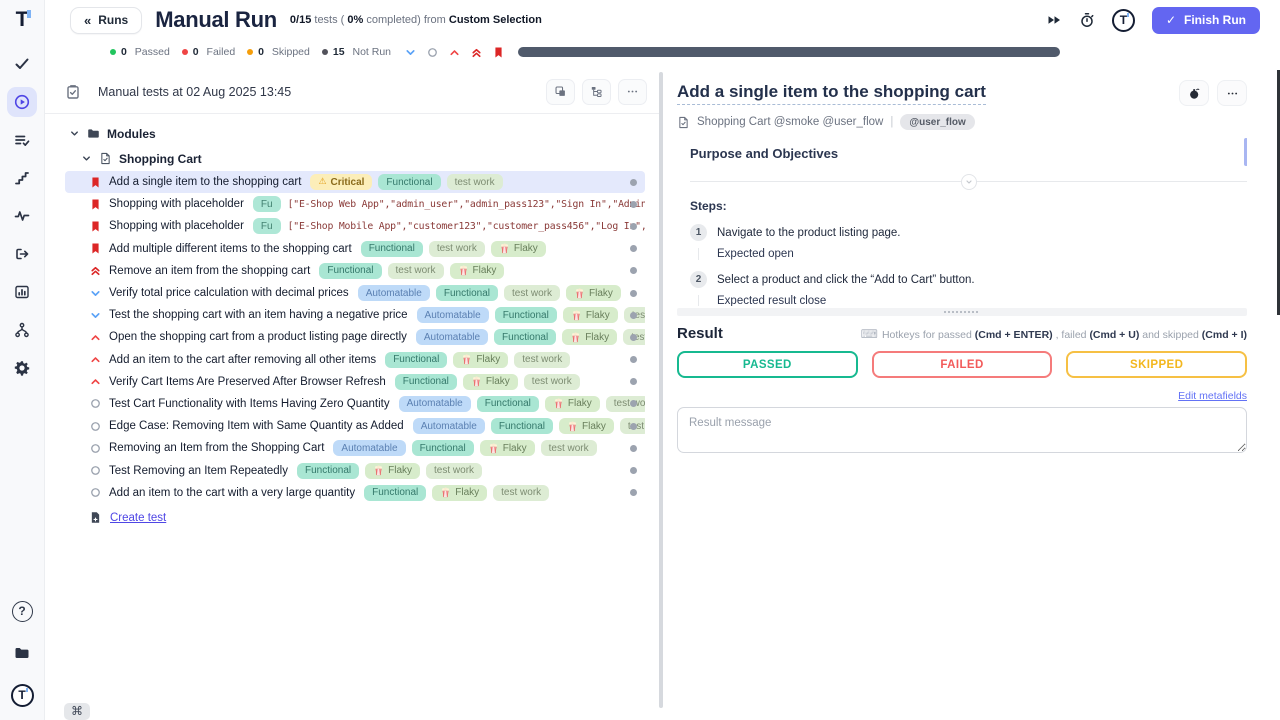  Describe the element at coordinates (22, 330) in the screenshot. I see `rail-item-branch` at that location.